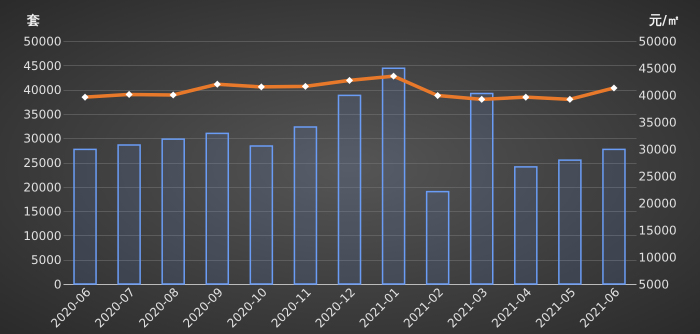  Describe the element at coordinates (664, 21) in the screenshot. I see `y2-axis-title: 元/㎡` at that location.